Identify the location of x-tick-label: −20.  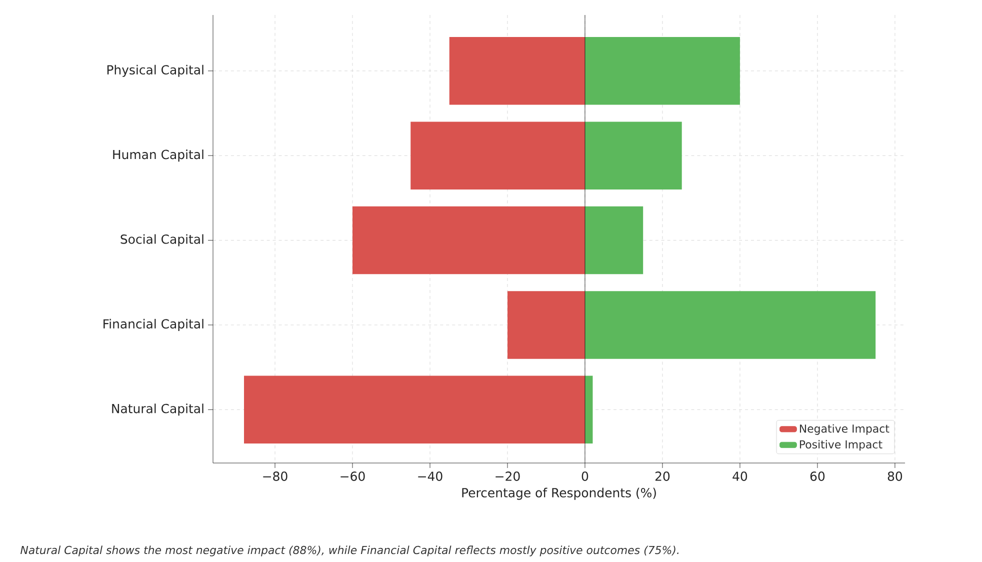
(508, 476).